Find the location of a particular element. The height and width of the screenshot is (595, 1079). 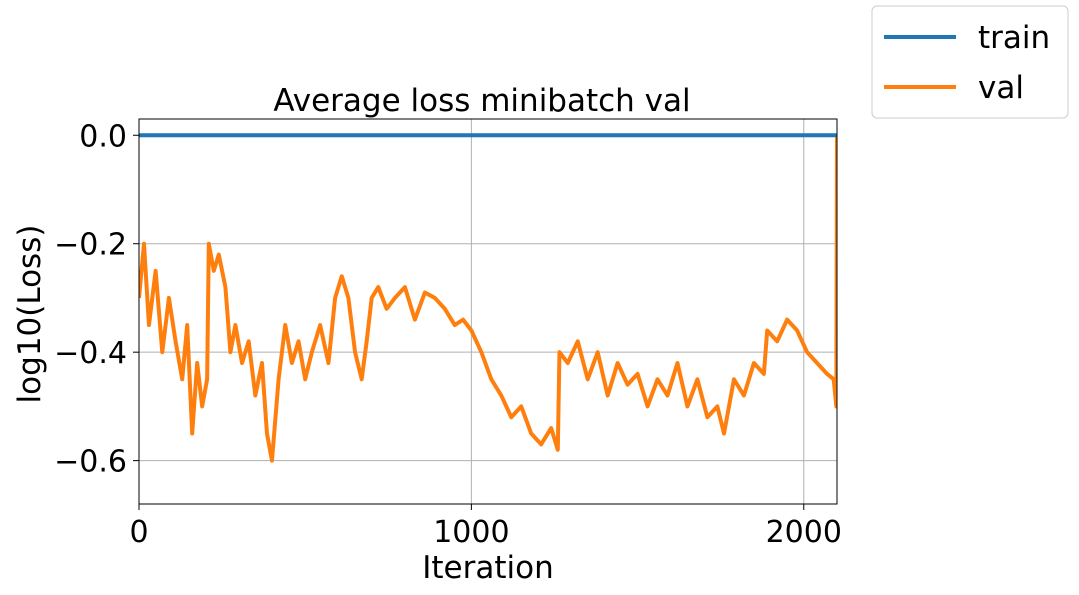

legend-box is located at coordinates (970, 62).